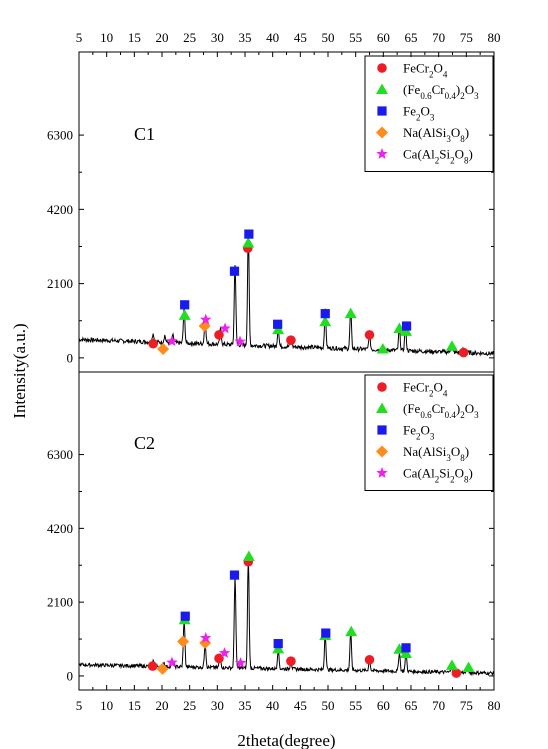 The width and height of the screenshot is (548, 749). What do you see at coordinates (134, 705) in the screenshot?
I see `x-tick-label: 15` at bounding box center [134, 705].